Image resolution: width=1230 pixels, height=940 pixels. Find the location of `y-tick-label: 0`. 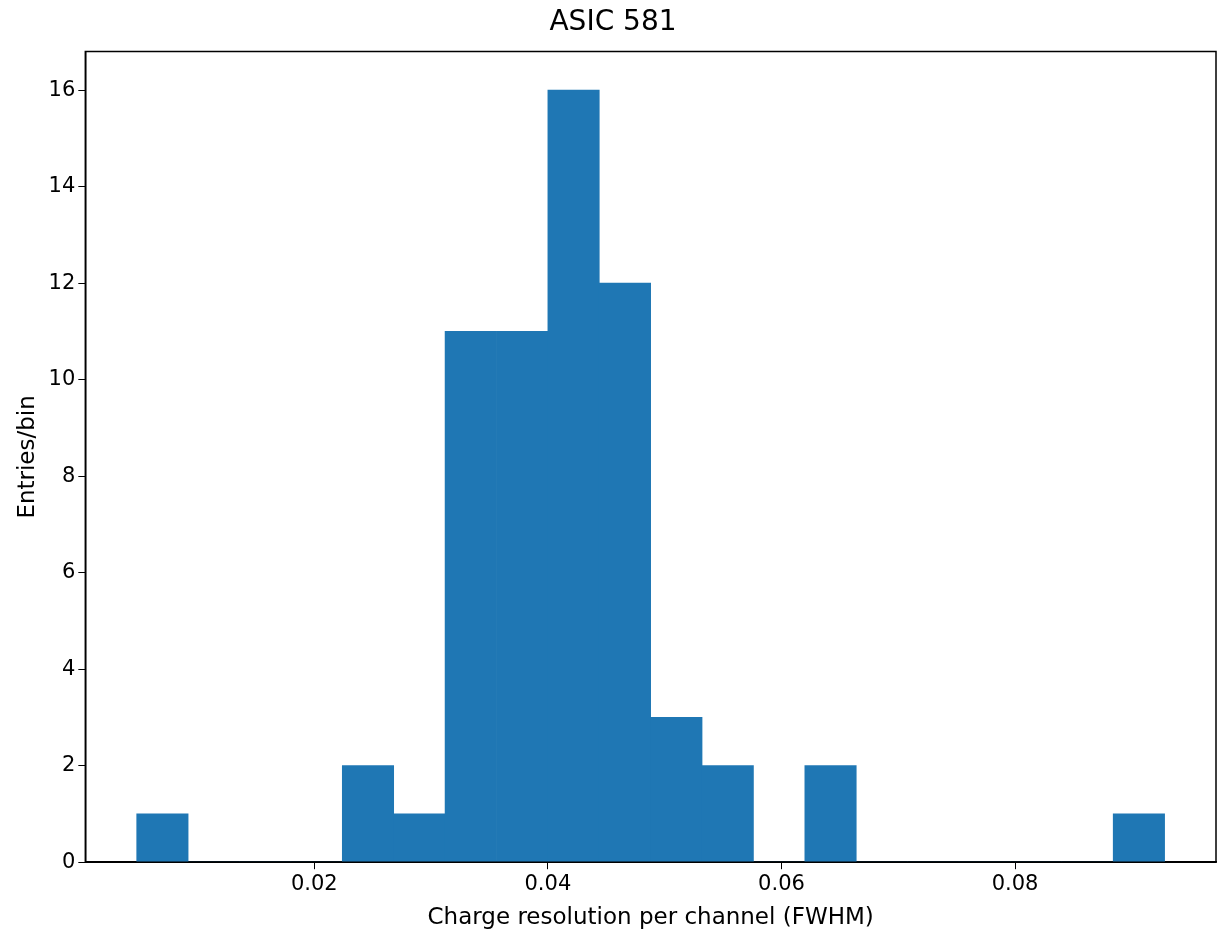

y-tick-label: 0 is located at coordinates (68, 860).